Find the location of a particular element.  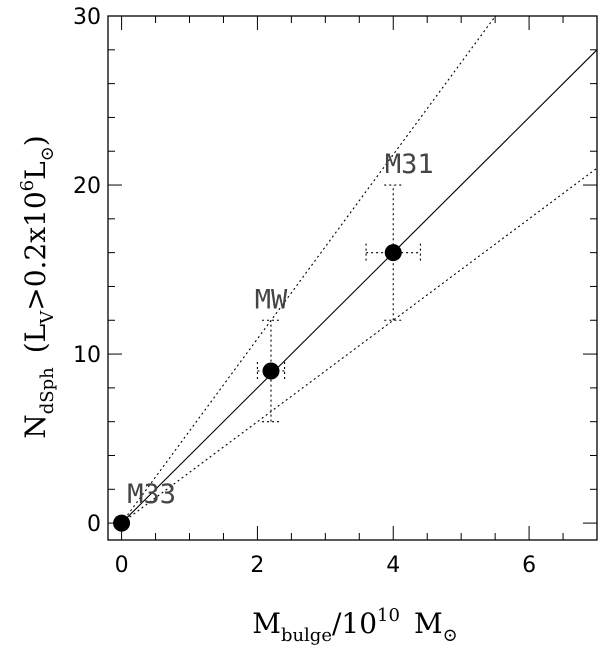

x-tick-label: 6 is located at coordinates (529, 565).